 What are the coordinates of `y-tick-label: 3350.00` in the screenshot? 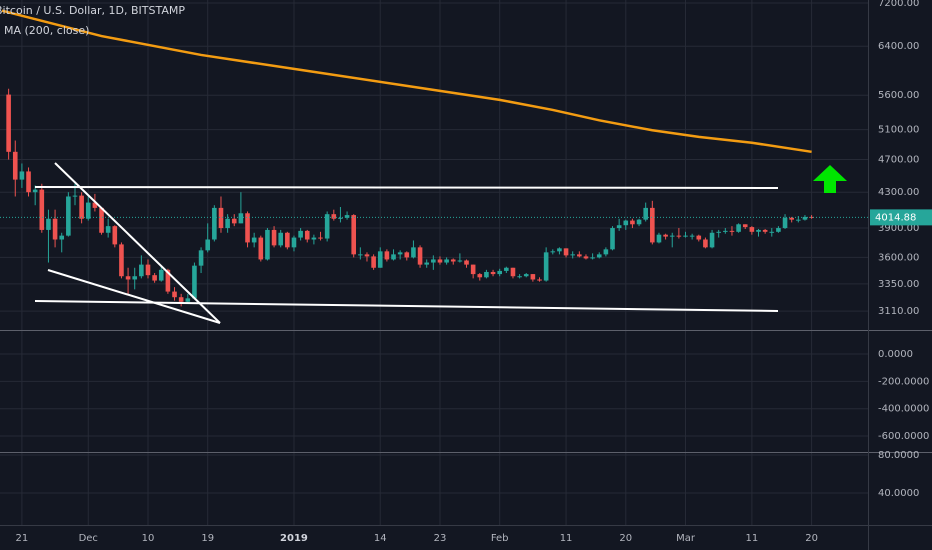 It's located at (898, 284).